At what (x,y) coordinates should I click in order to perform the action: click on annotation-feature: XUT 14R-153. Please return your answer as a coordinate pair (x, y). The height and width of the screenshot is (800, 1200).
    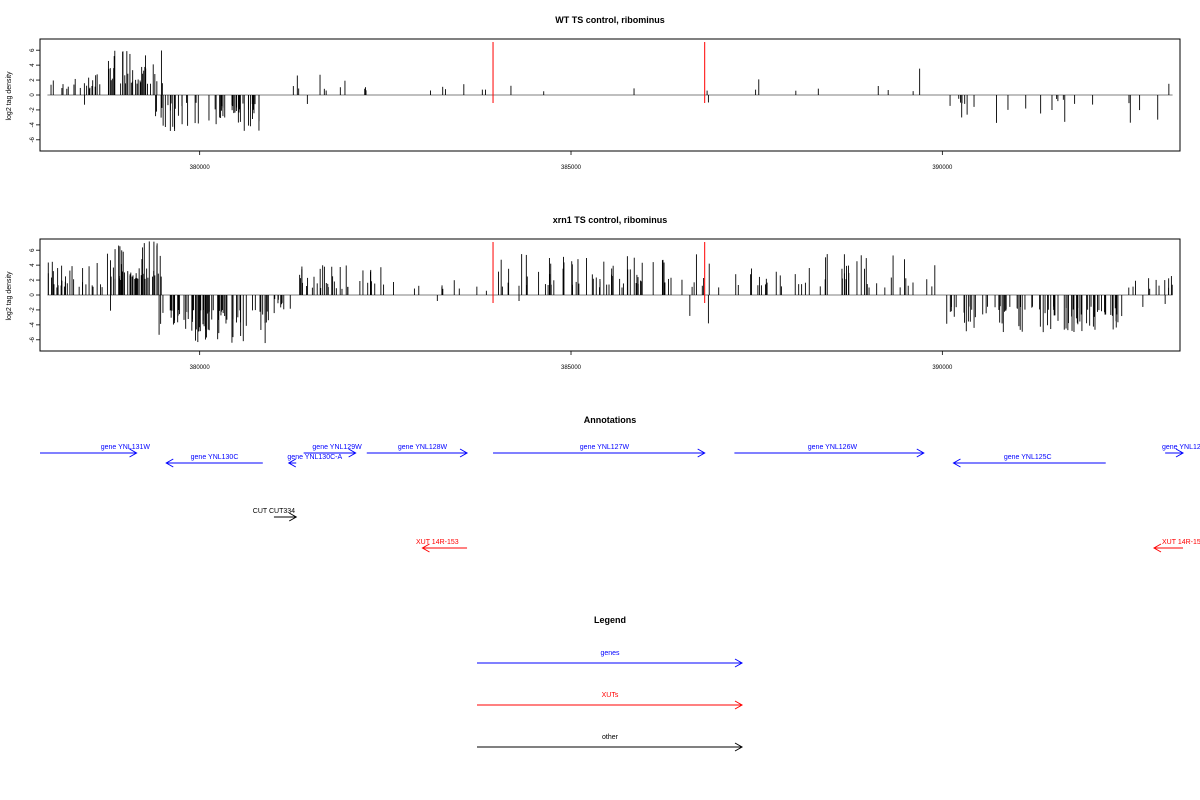
    Looking at the image, I should click on (442, 546).